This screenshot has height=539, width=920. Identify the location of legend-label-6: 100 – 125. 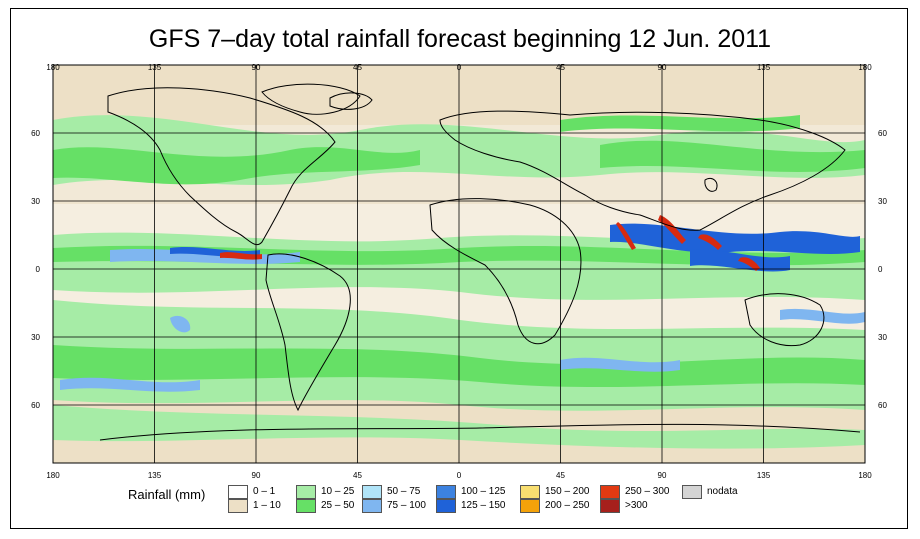
(483, 491).